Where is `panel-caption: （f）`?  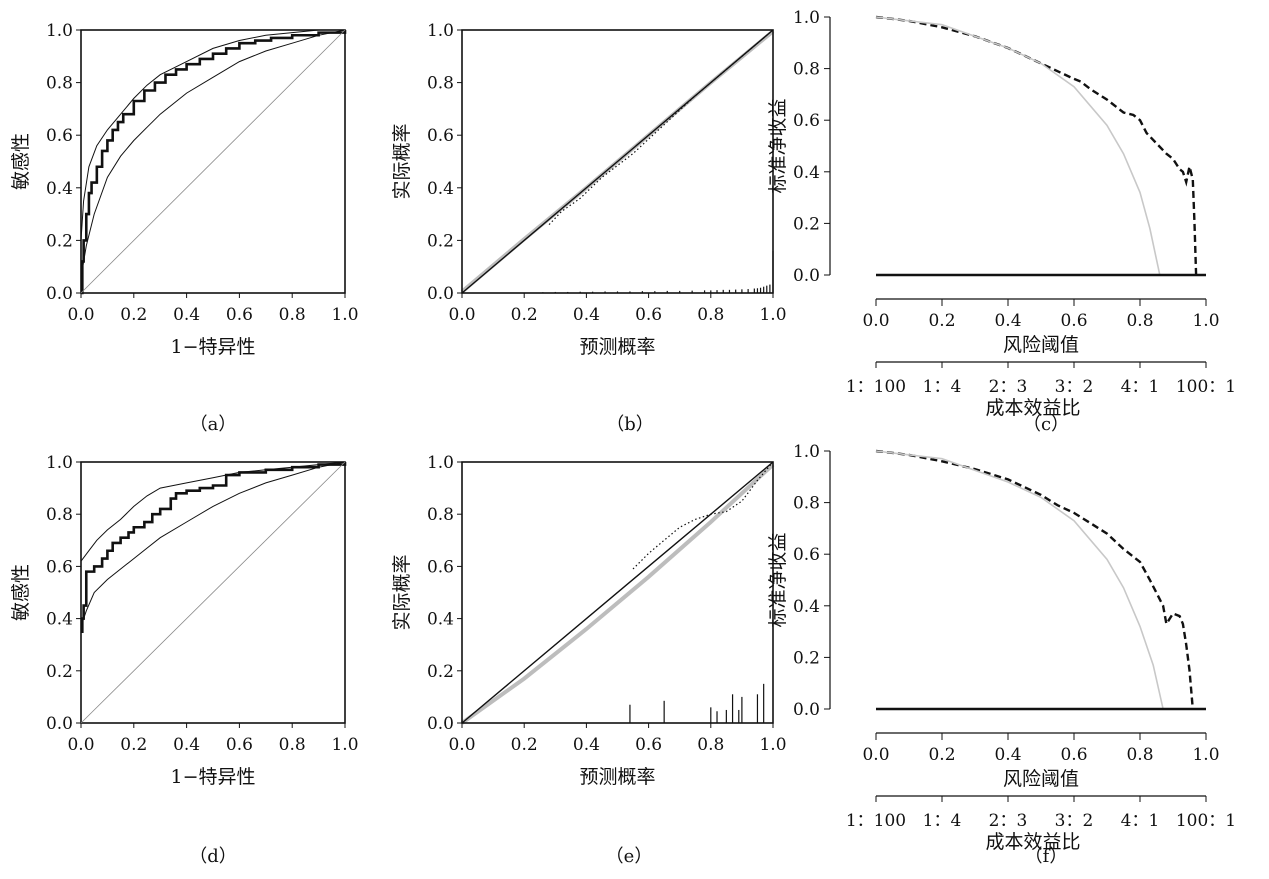 panel-caption: （f） is located at coordinates (1046, 856).